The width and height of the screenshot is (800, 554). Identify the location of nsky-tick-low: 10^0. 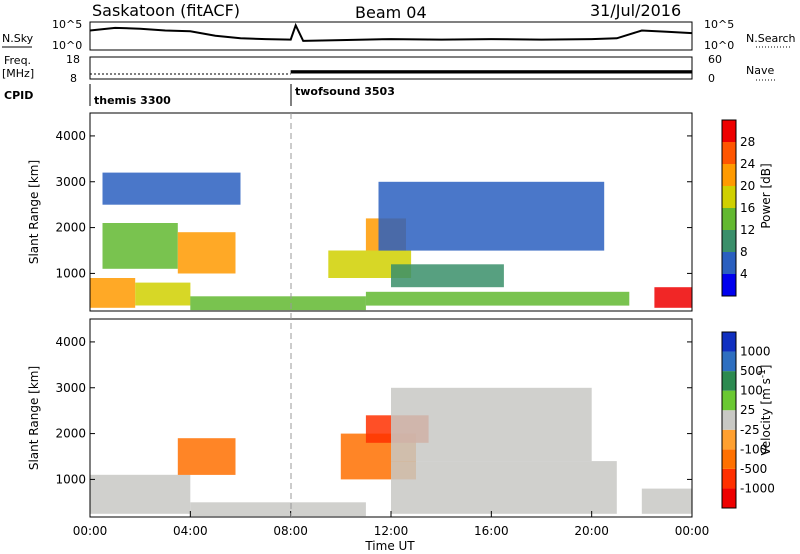
(67, 45).